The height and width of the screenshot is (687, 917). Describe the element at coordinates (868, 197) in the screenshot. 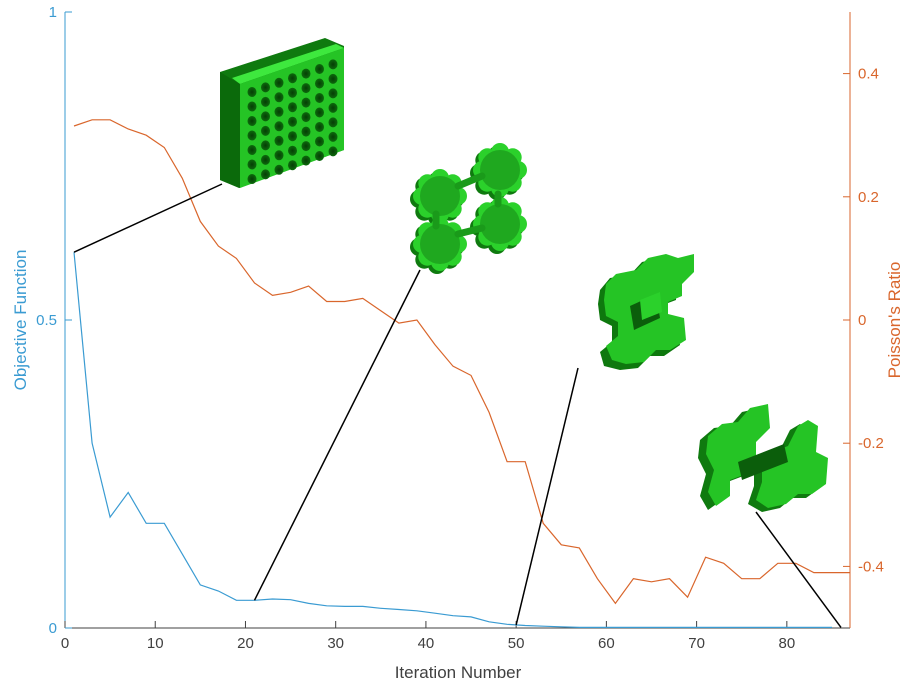

I see `y-right-tick-label: 0.2` at that location.